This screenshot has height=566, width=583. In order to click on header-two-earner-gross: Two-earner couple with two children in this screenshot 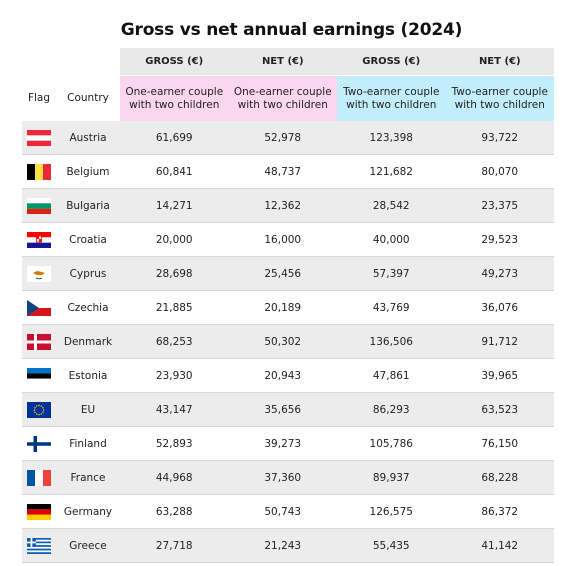, I will do `click(391, 98)`.